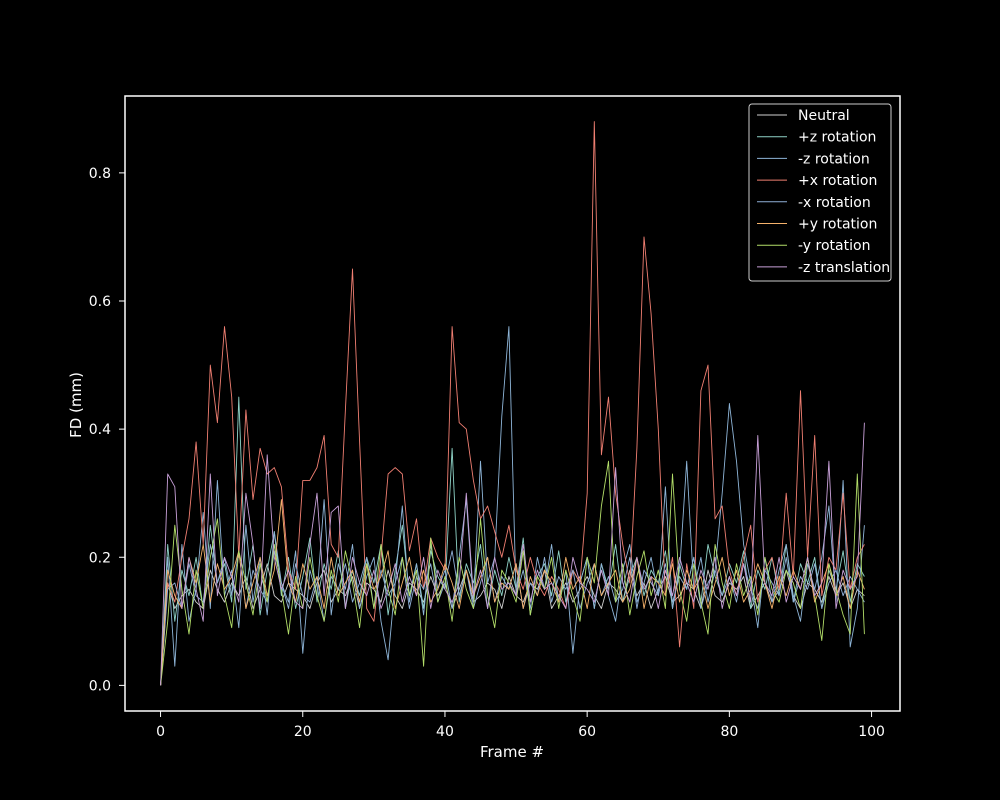  What do you see at coordinates (834, 246) in the screenshot?
I see `legend-label-6: -y rotation` at bounding box center [834, 246].